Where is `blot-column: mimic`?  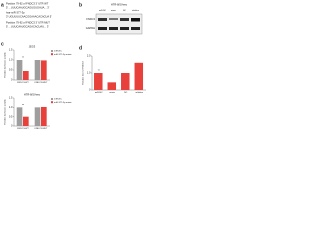 blot-column: mimic is located at coordinates (113, 11).